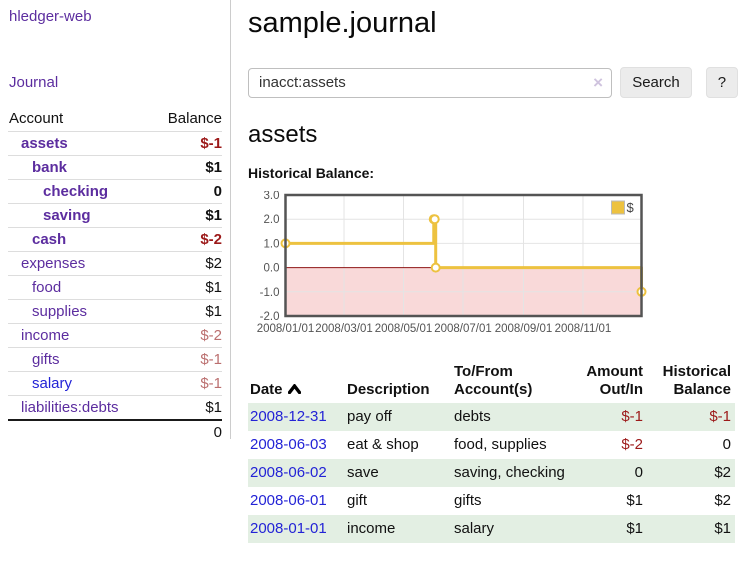  What do you see at coordinates (491, 501) in the screenshot?
I see `register-row: 2008-06-01 gift gifts $1 $2` at bounding box center [491, 501].